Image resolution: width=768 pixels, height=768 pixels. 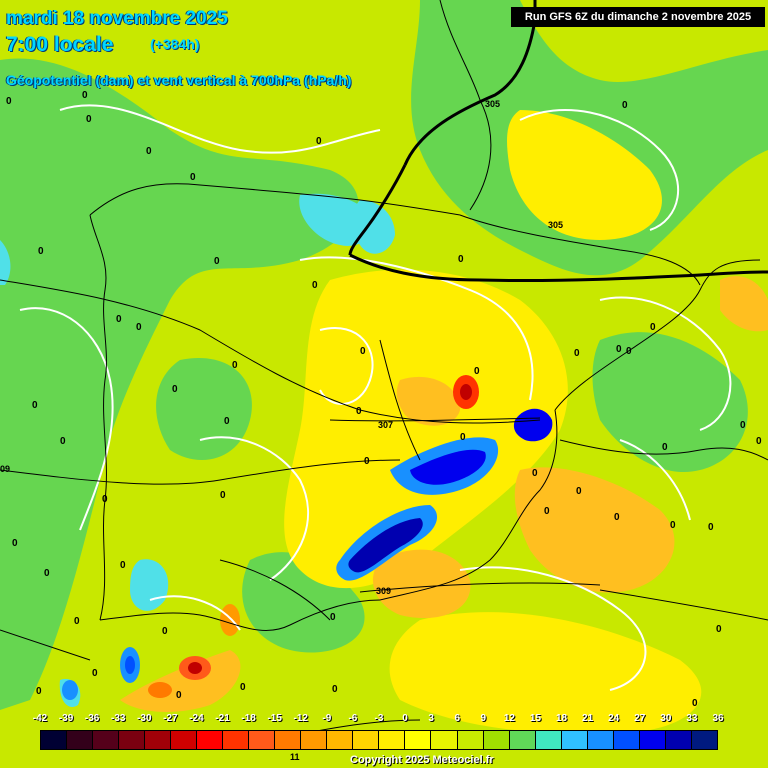 I want to click on forecast-date: mardi 18 novembre 2025, so click(x=117, y=18).